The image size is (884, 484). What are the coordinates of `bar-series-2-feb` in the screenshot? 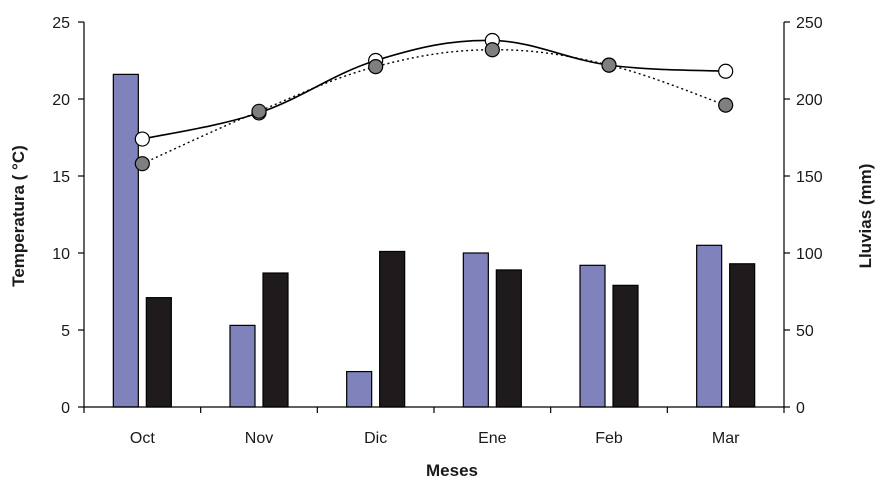 It's located at (625, 346).